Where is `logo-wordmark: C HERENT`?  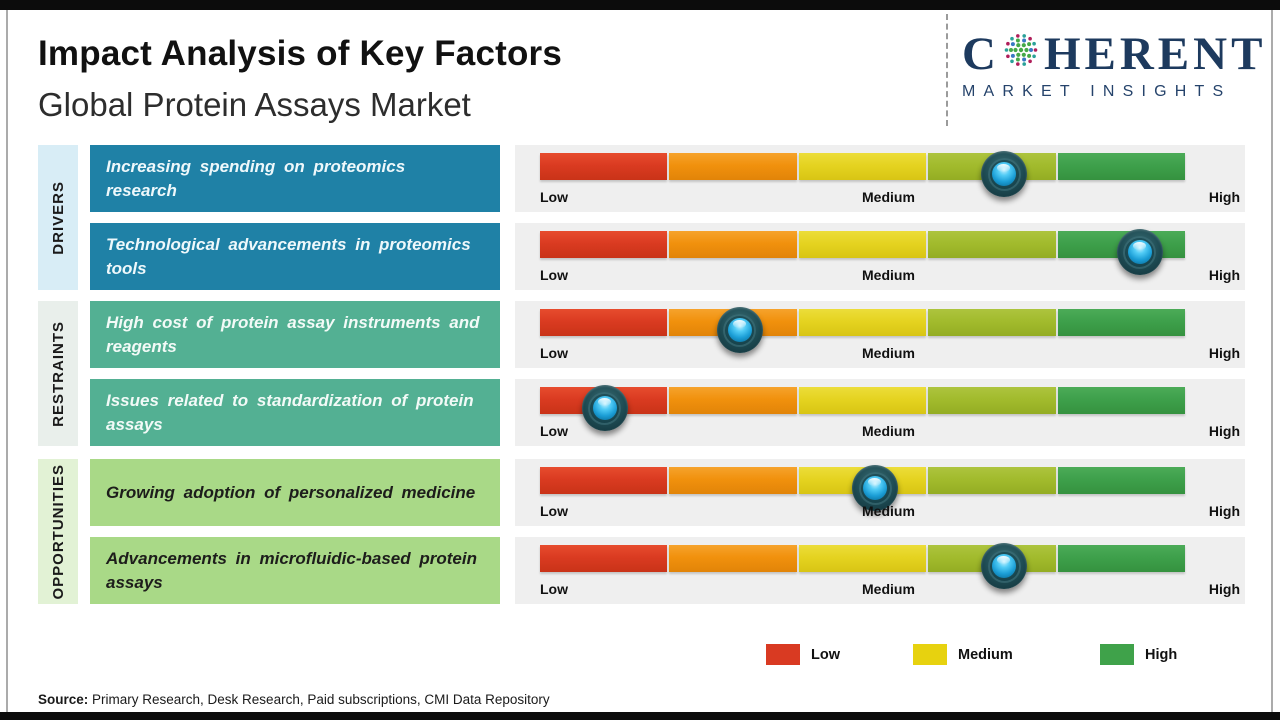
logo-wordmark: C HERENT is located at coordinates (1112, 54).